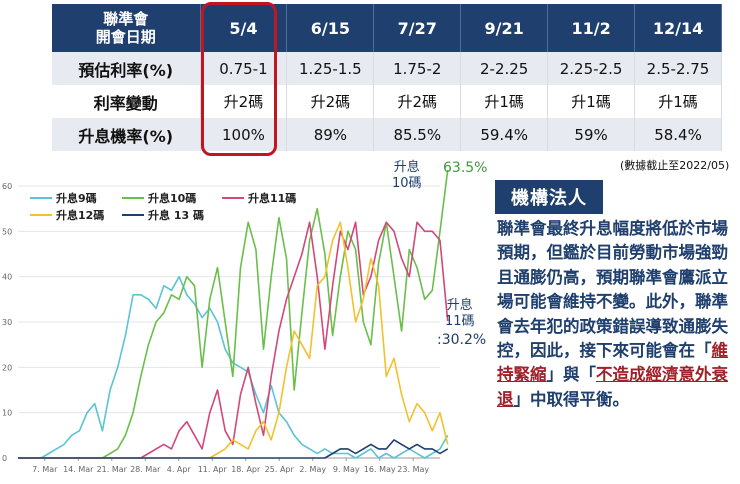 The width and height of the screenshot is (740, 484). What do you see at coordinates (504, 28) in the screenshot?
I see `date-cell: 9/21` at bounding box center [504, 28].